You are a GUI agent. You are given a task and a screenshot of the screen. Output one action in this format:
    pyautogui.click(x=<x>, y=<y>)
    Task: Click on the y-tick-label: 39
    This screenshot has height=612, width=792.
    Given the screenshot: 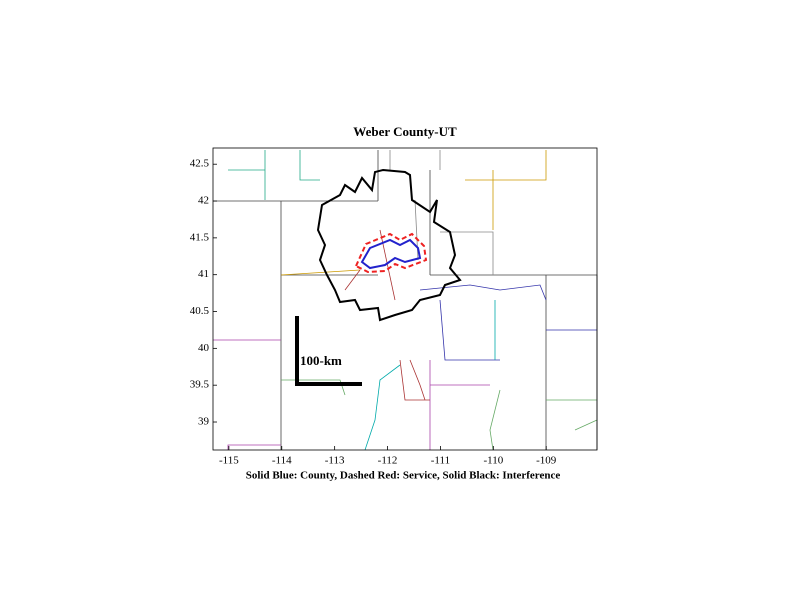 What is the action you would take?
    pyautogui.click(x=204, y=422)
    